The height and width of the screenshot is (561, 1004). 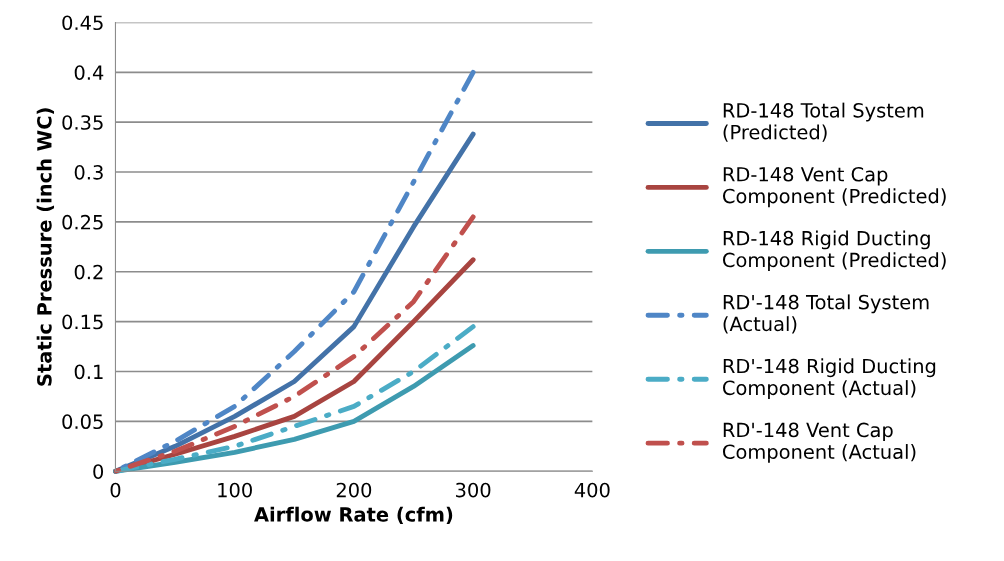 What do you see at coordinates (353, 515) in the screenshot?
I see `x-axis-title: Airflow Rate (cfm)` at bounding box center [353, 515].